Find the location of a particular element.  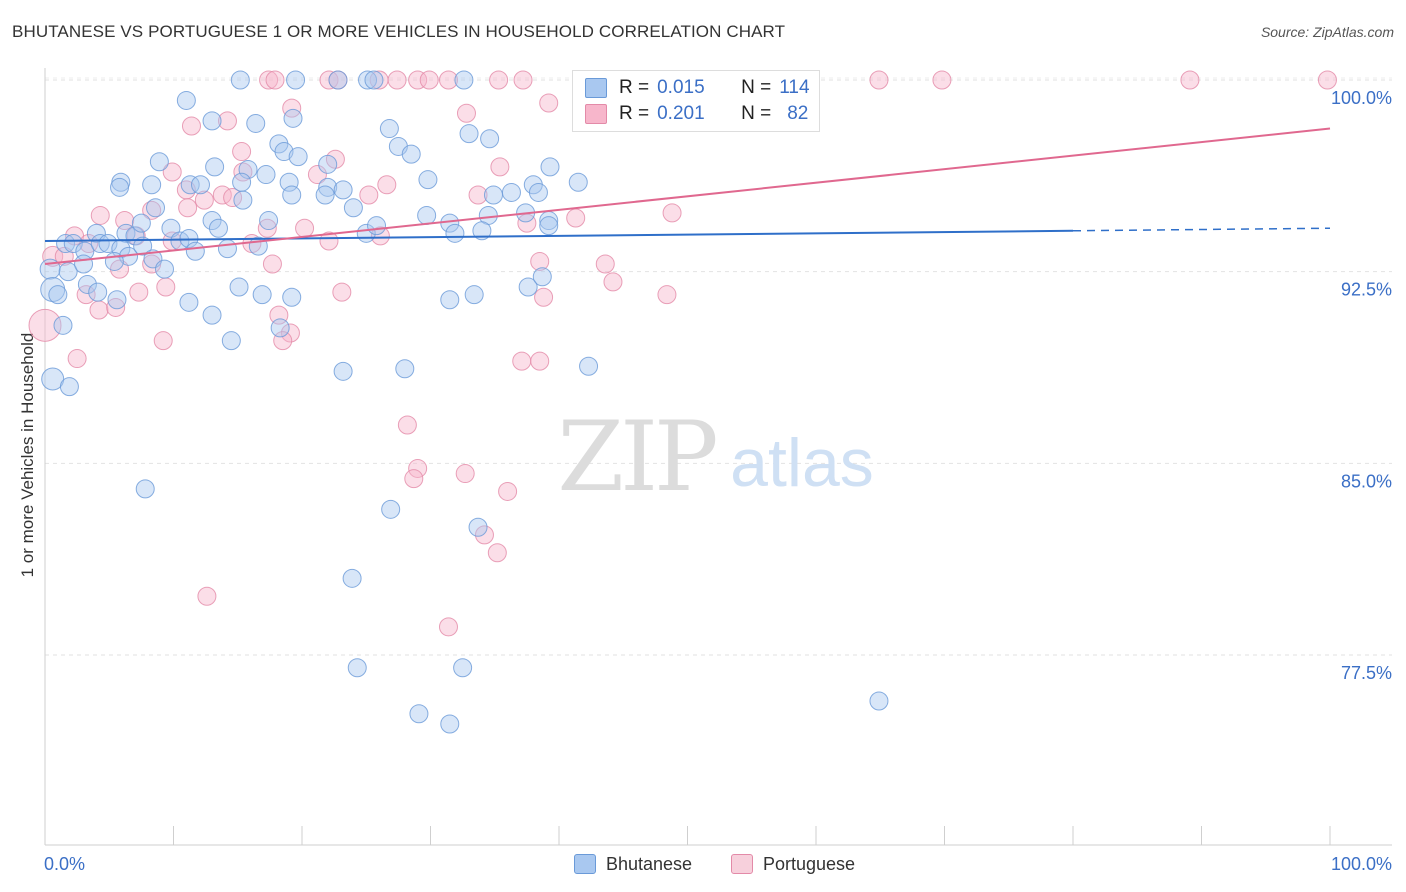

legend-n-value: 114 is located at coordinates (794, 87).